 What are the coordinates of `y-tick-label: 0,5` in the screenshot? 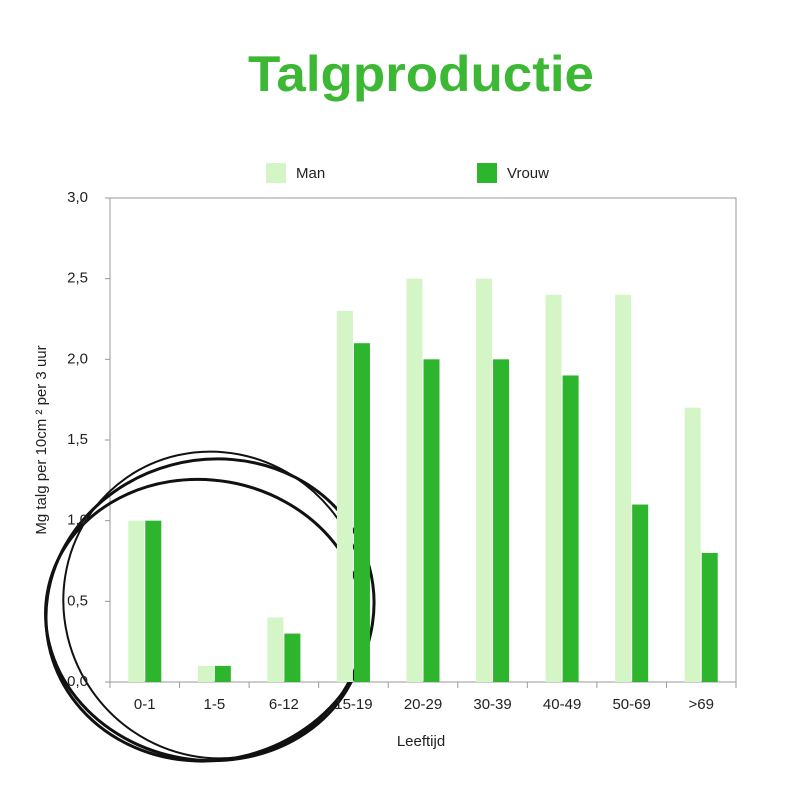 It's located at (77, 600).